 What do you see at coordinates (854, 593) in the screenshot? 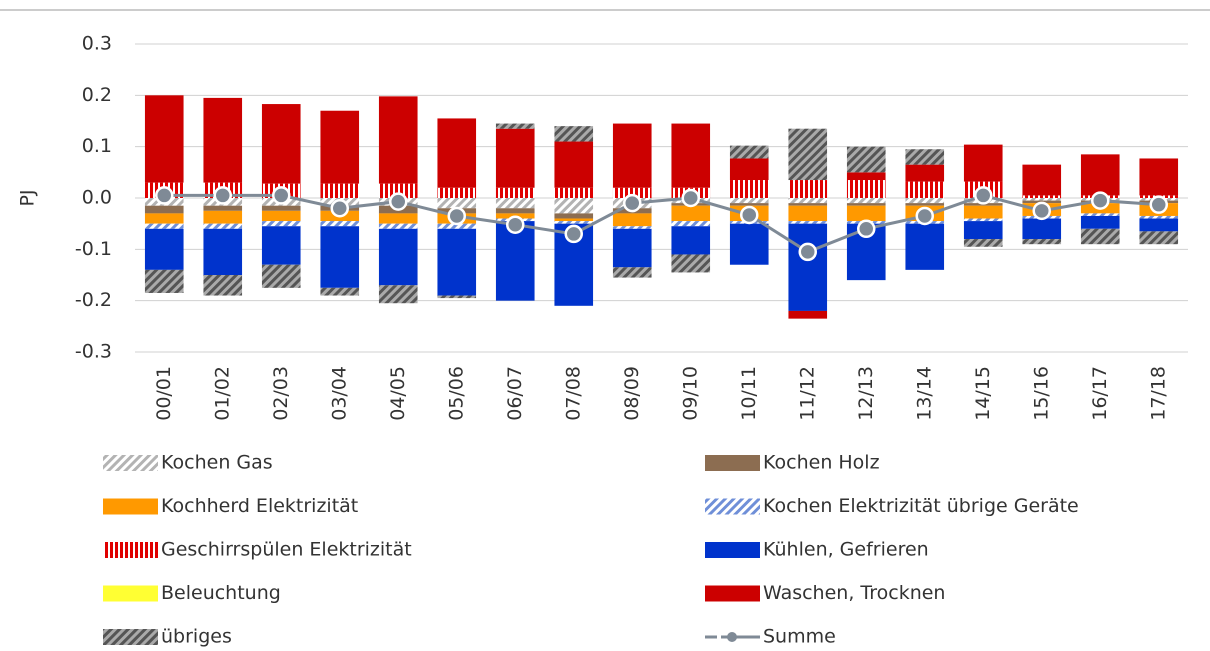
I see `legend-label: Waschen, Trocknen` at bounding box center [854, 593].